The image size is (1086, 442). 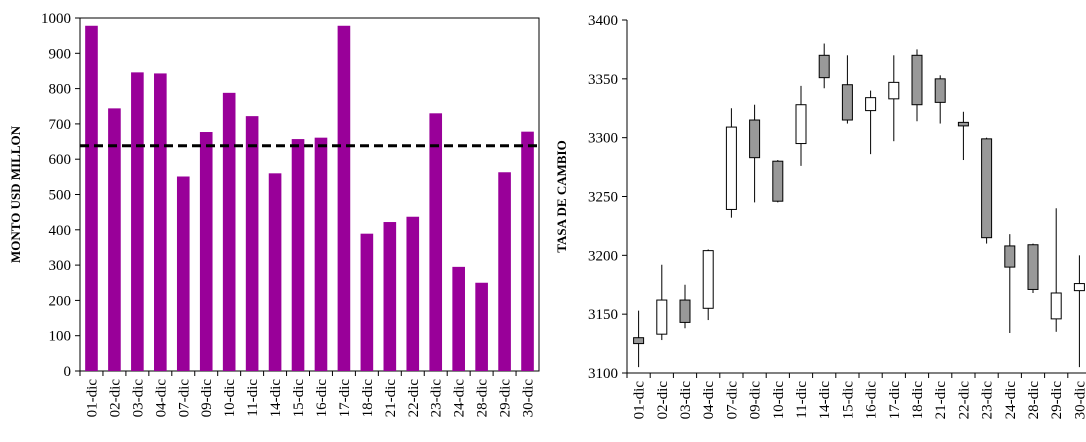 What do you see at coordinates (603, 198) in the screenshot?
I see `y-tick-label: 3250` at bounding box center [603, 198].